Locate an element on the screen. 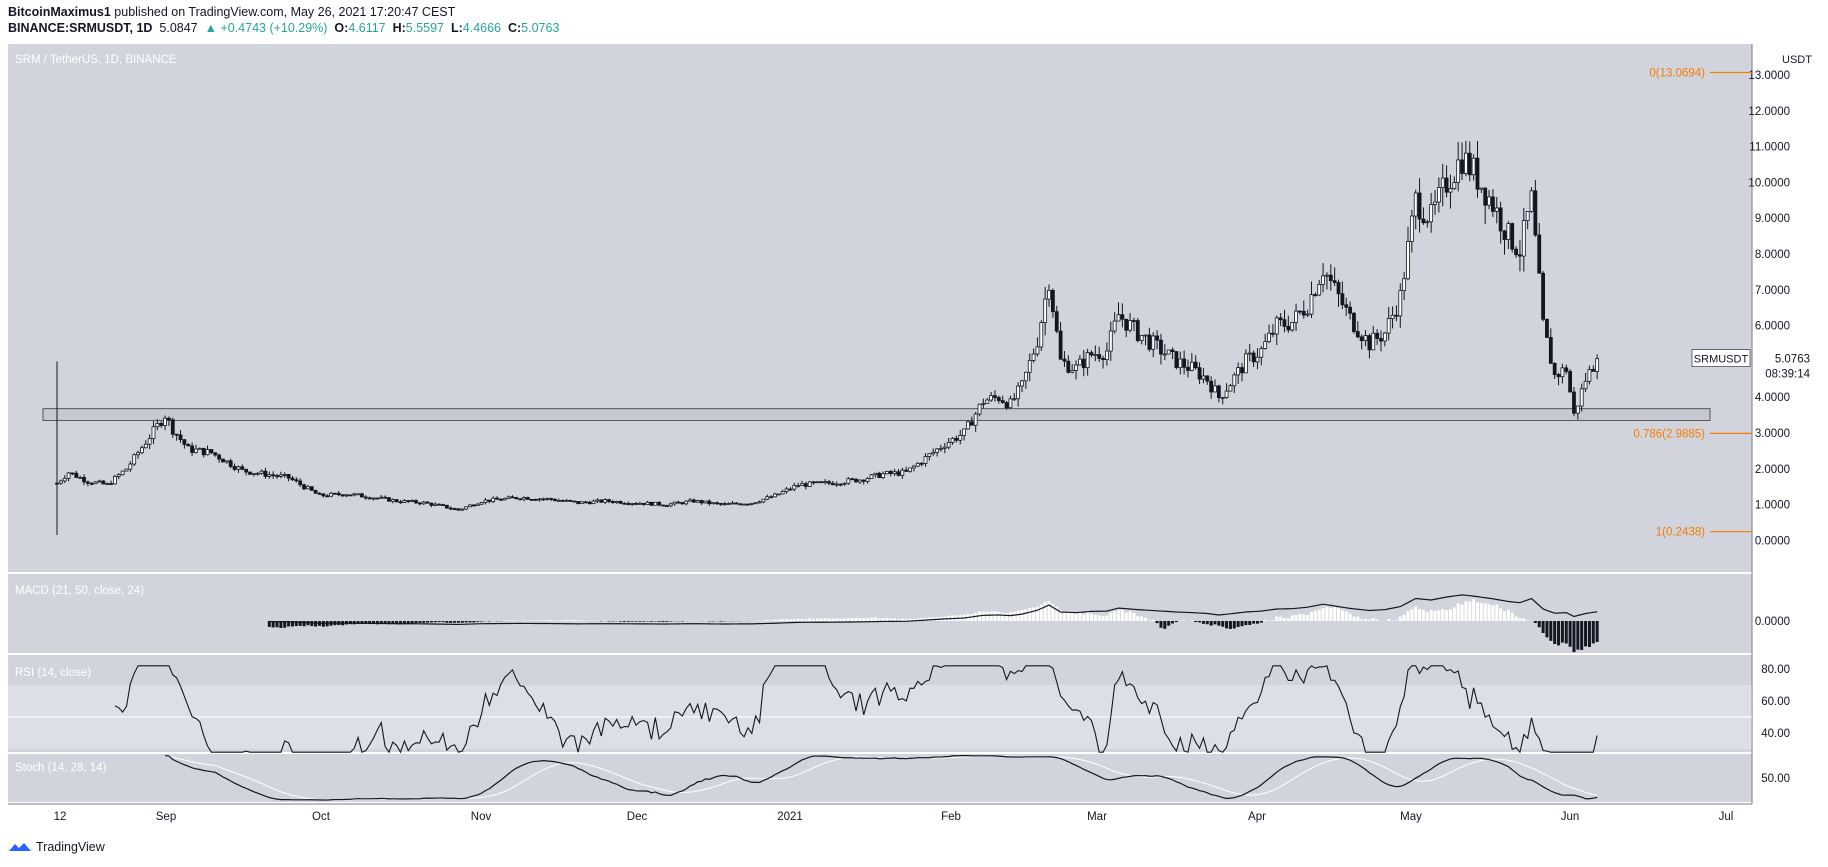  macd-pane-title: MACD (21, 50, close, 24) is located at coordinates (79, 591).